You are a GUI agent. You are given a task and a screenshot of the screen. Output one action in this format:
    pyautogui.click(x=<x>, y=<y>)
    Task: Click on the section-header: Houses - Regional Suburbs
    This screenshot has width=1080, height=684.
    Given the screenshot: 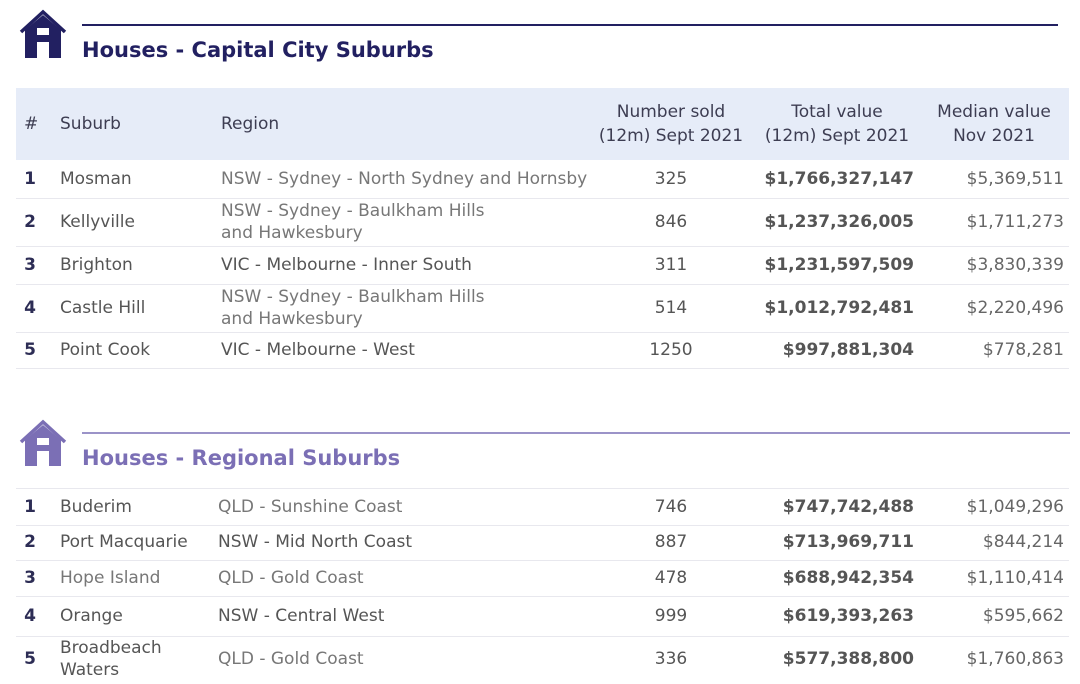 What is the action you would take?
    pyautogui.click(x=540, y=458)
    